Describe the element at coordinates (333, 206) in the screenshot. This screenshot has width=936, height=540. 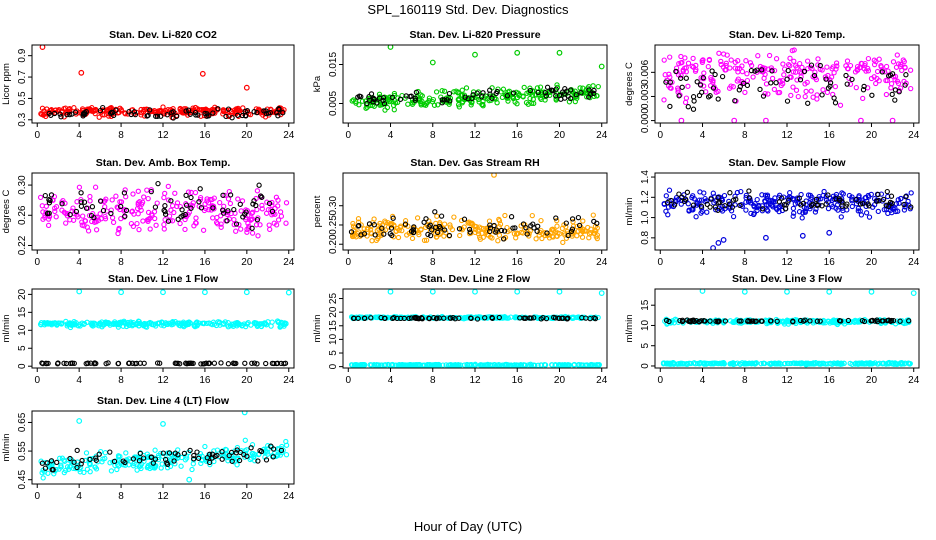
I see `y-tick-label: 0.30` at that location.